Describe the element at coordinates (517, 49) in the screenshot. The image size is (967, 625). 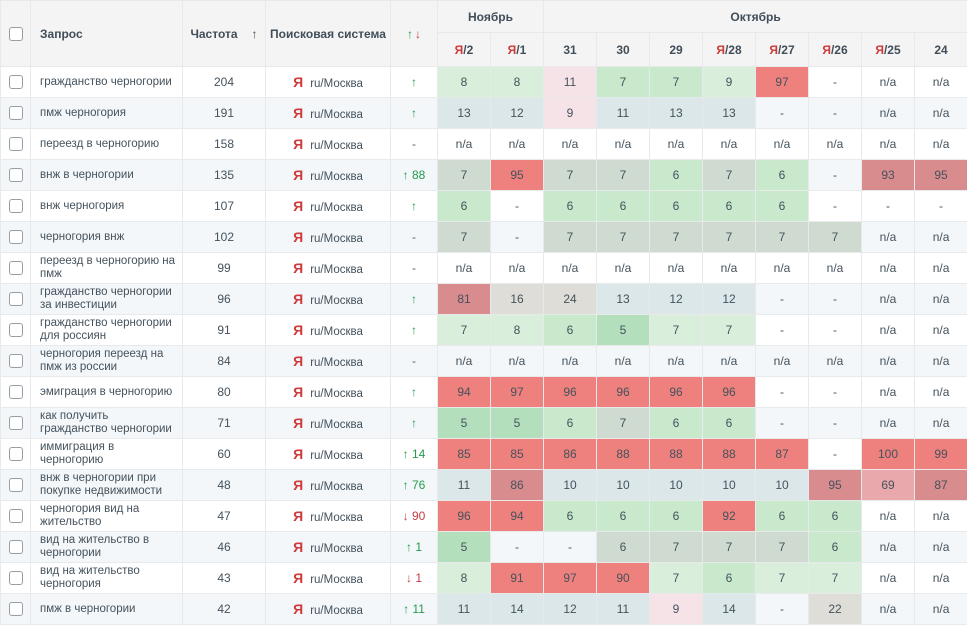
I see `date-column-header: Я/1` at that location.